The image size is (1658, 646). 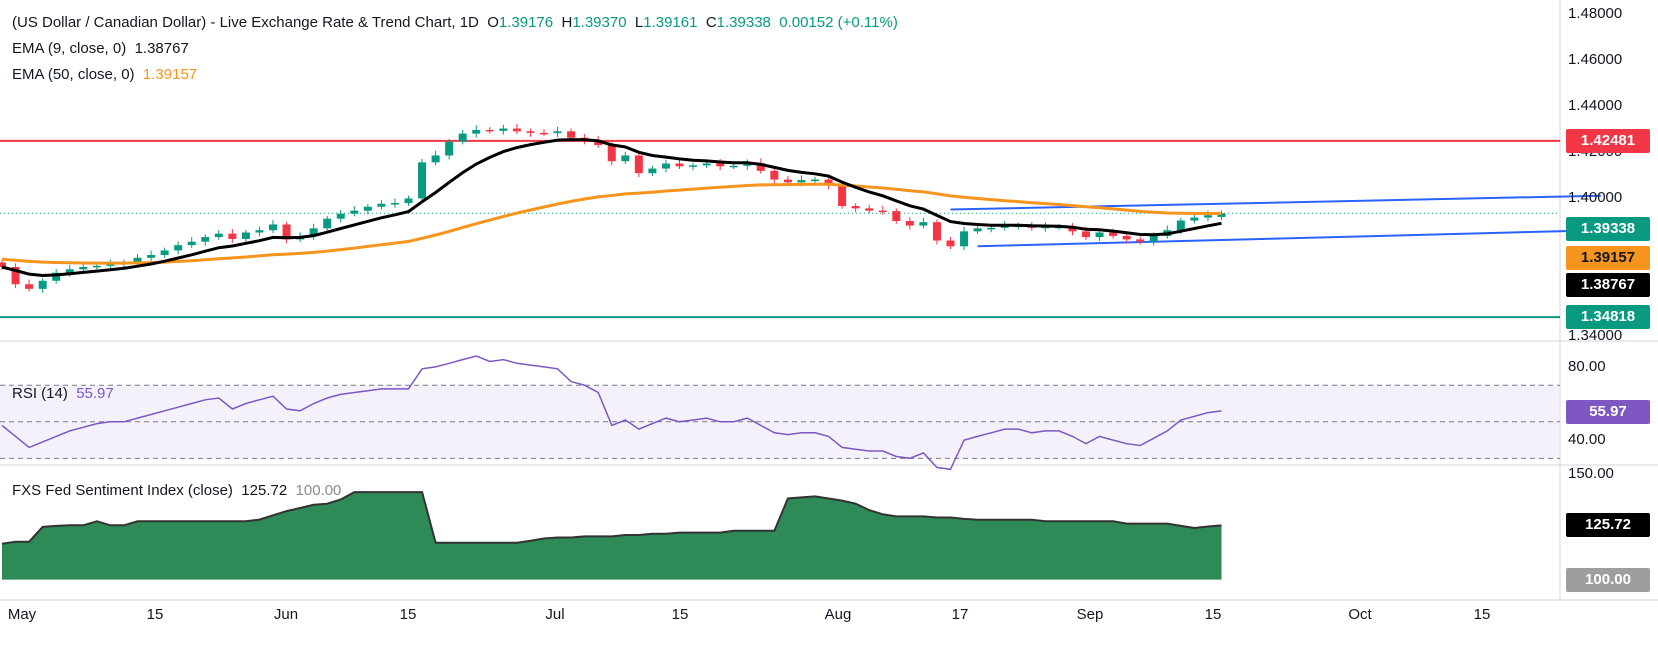 What do you see at coordinates (680, 614) in the screenshot?
I see `x-tick-5: 15` at bounding box center [680, 614].